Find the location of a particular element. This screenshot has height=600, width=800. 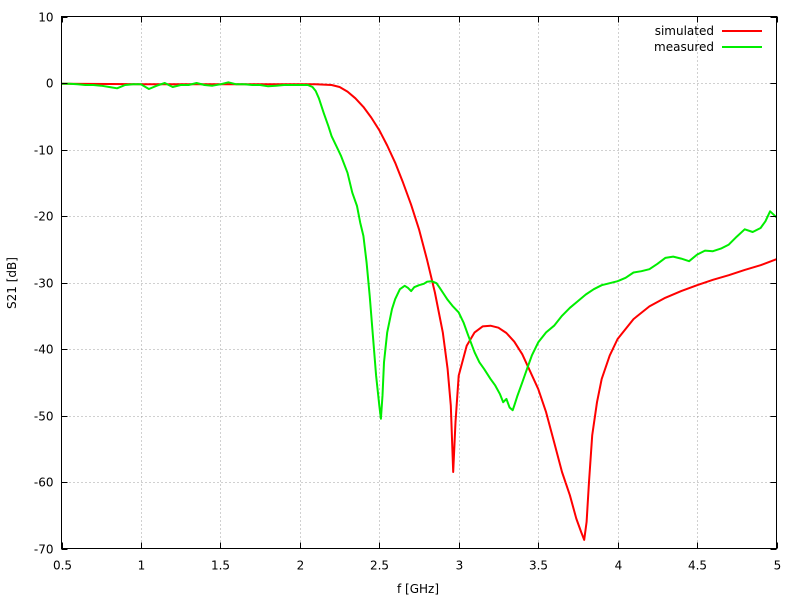

y-tick-label: -60 is located at coordinates (44, 483).